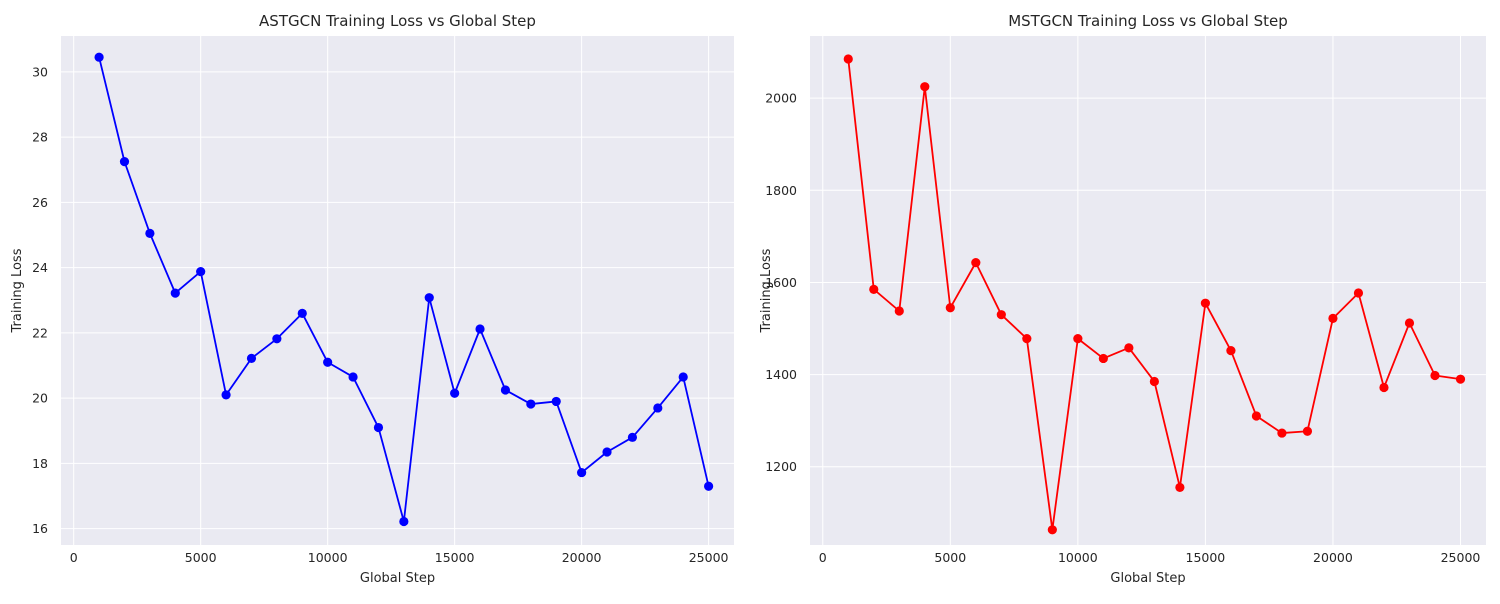 Image resolution: width=1500 pixels, height=604 pixels. What do you see at coordinates (397, 578) in the screenshot?
I see `astgcn-x-axis-label: Global Step` at bounding box center [397, 578].